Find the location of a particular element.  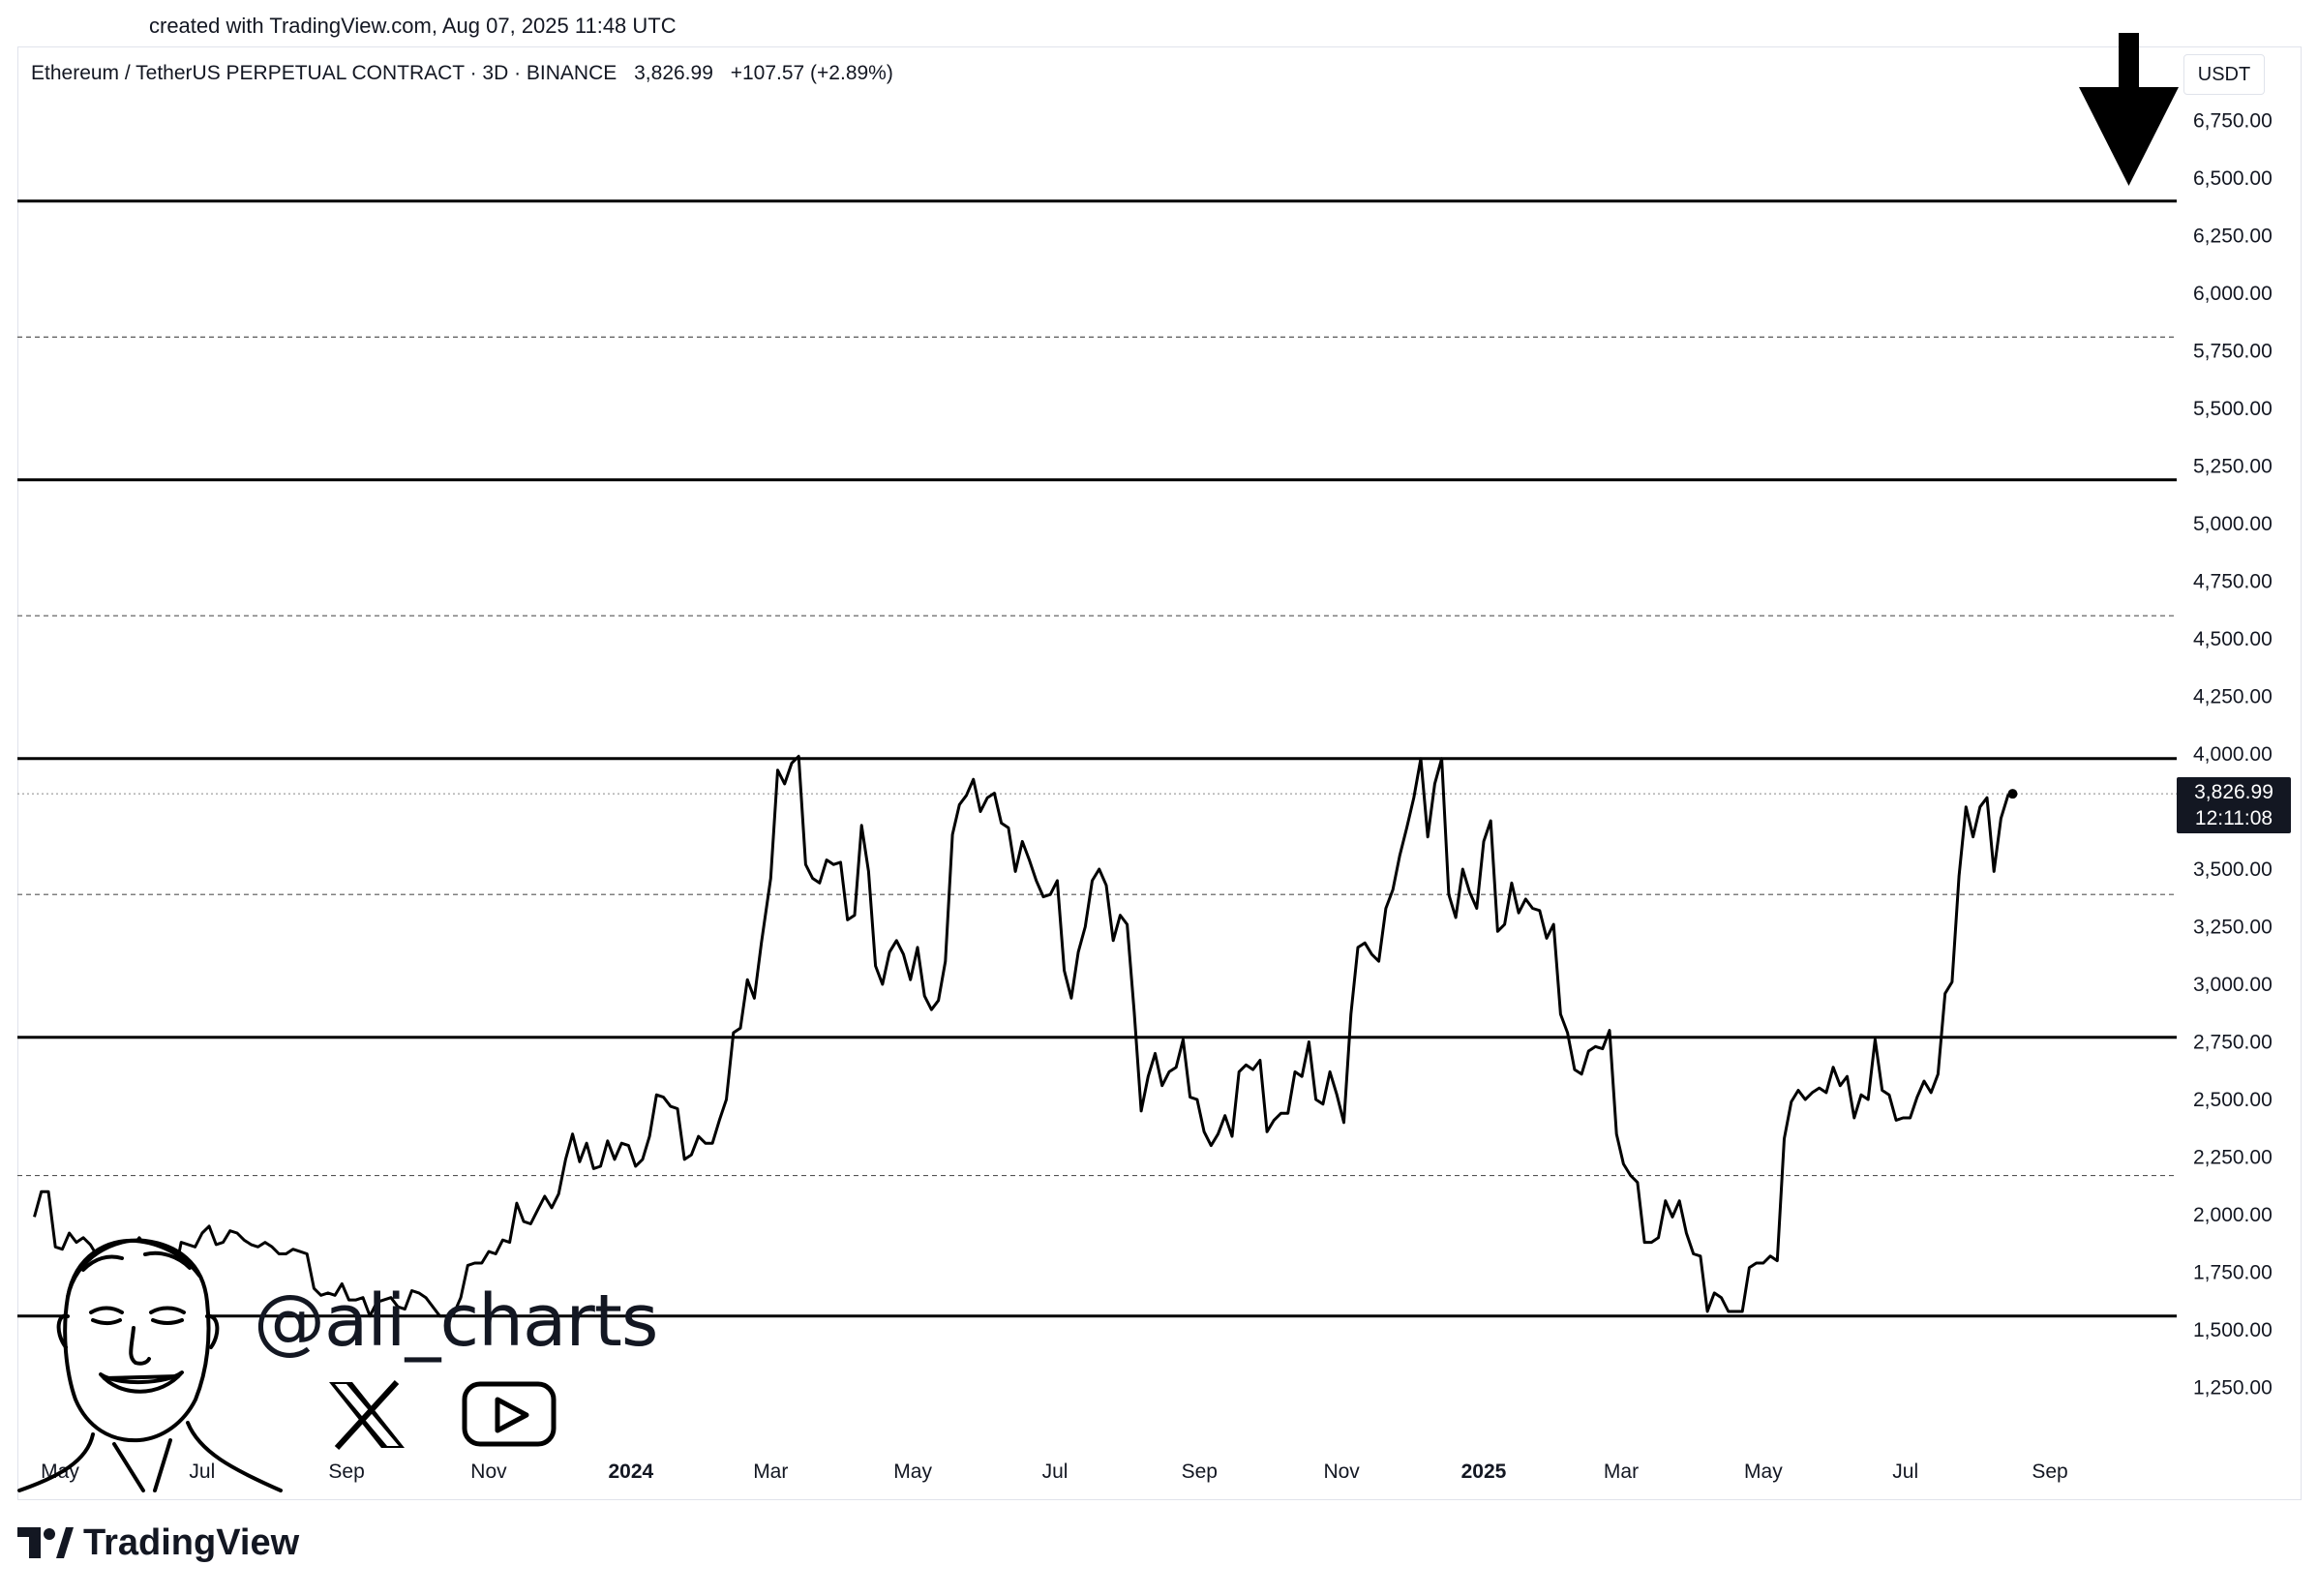

price-change: +107.57 (+2.89%) is located at coordinates (812, 73).